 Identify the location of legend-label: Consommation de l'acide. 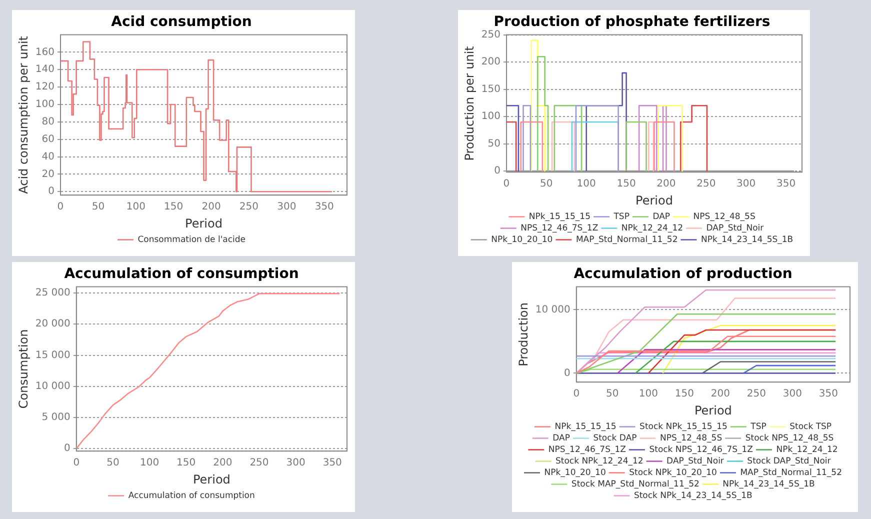
(192, 239).